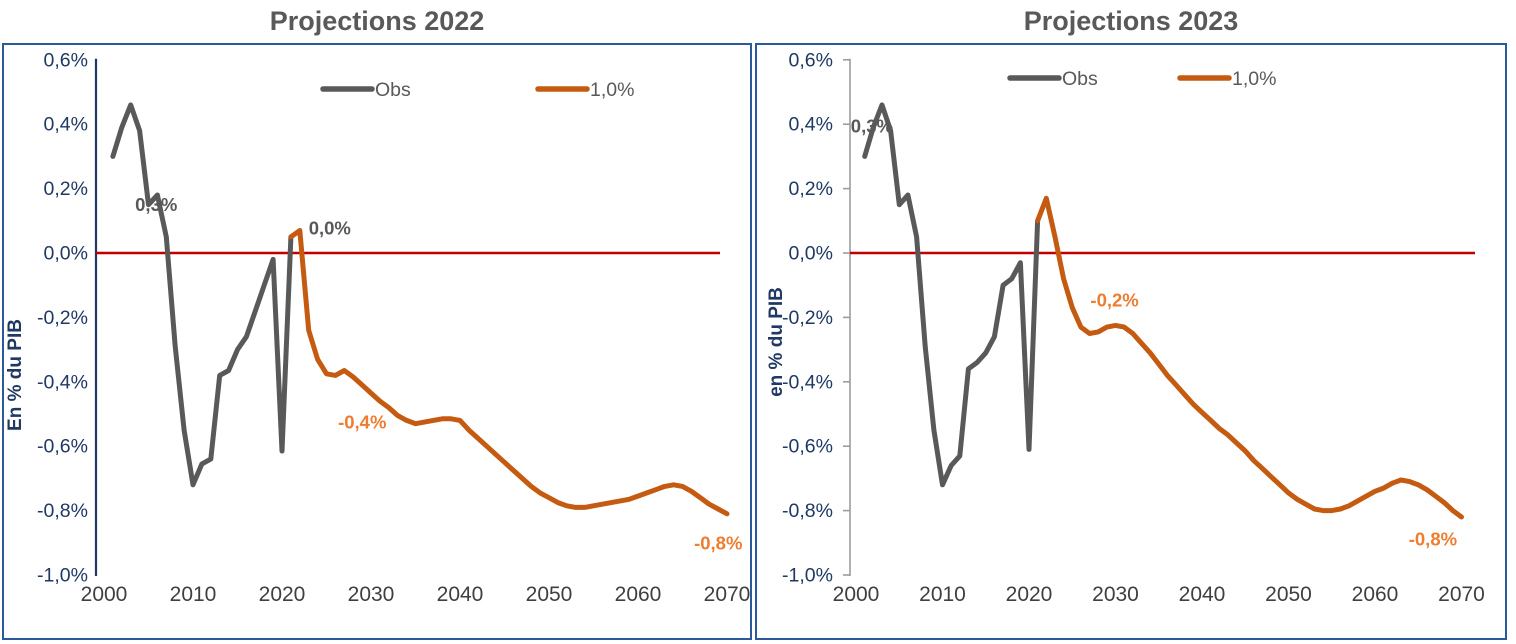 This screenshot has width=1516, height=644. What do you see at coordinates (330, 227) in the screenshot?
I see `data-label: 0,0%` at bounding box center [330, 227].